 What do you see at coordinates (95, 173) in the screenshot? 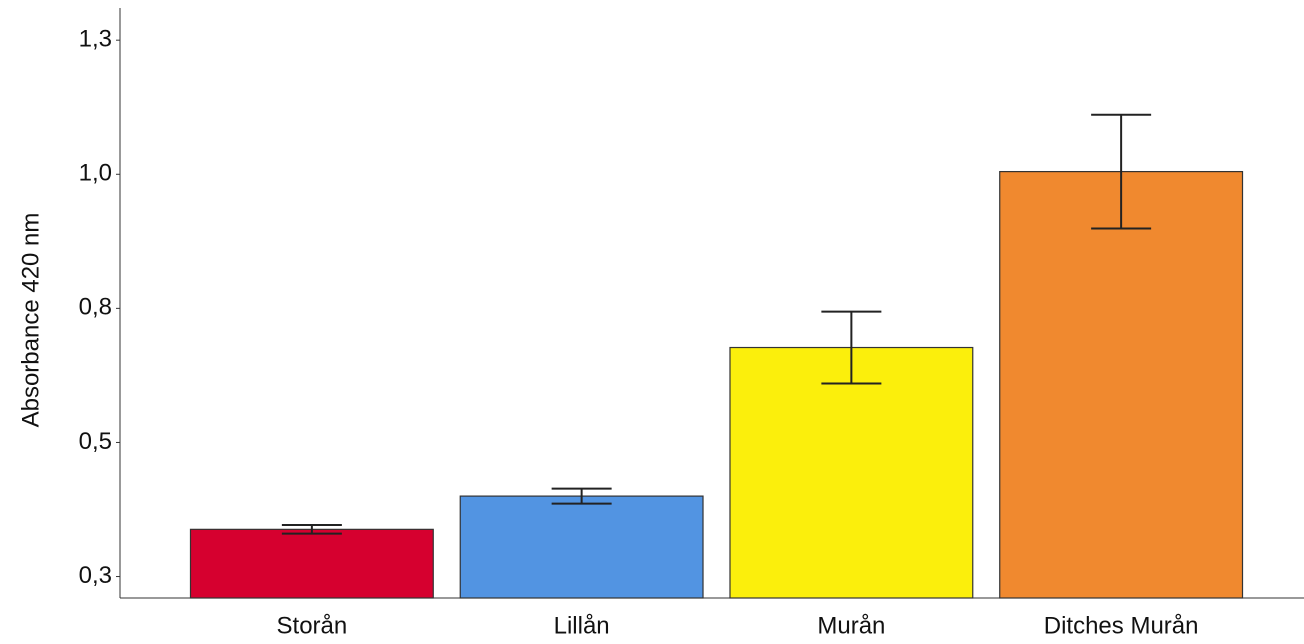
I see `y-tick-label: 1,0` at bounding box center [95, 173].